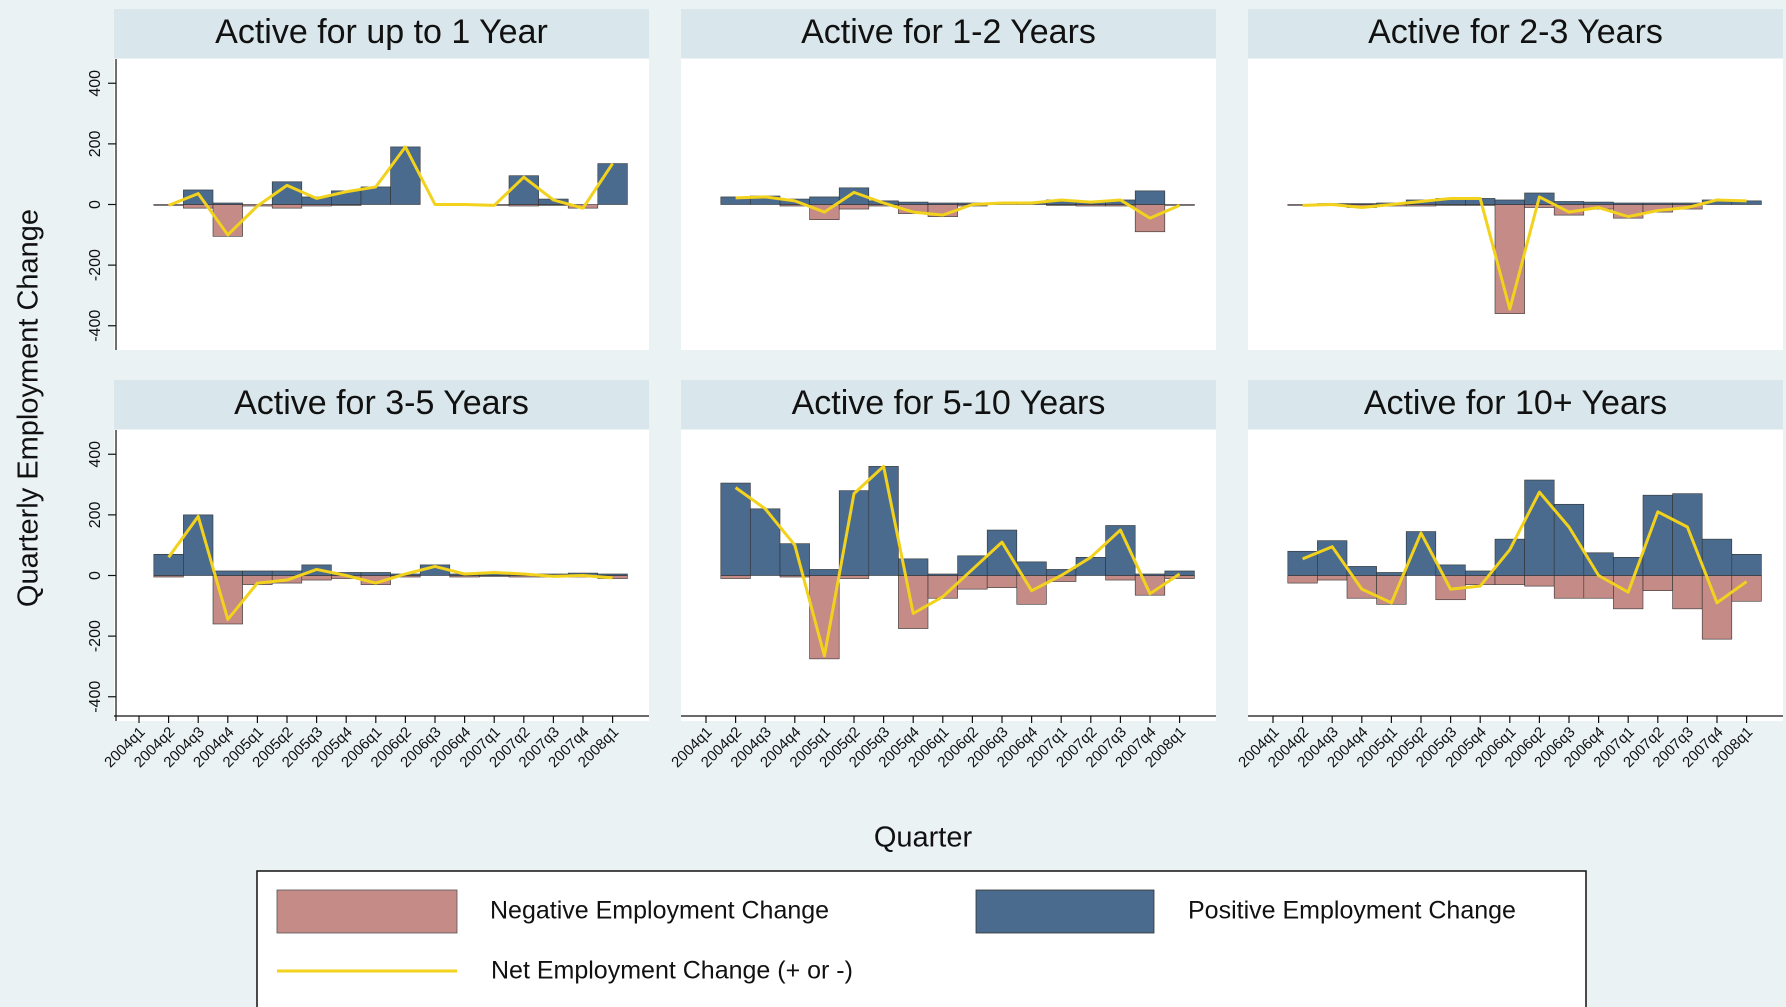  I want to click on panel-title: Active for 1-2 Years, so click(948, 32).